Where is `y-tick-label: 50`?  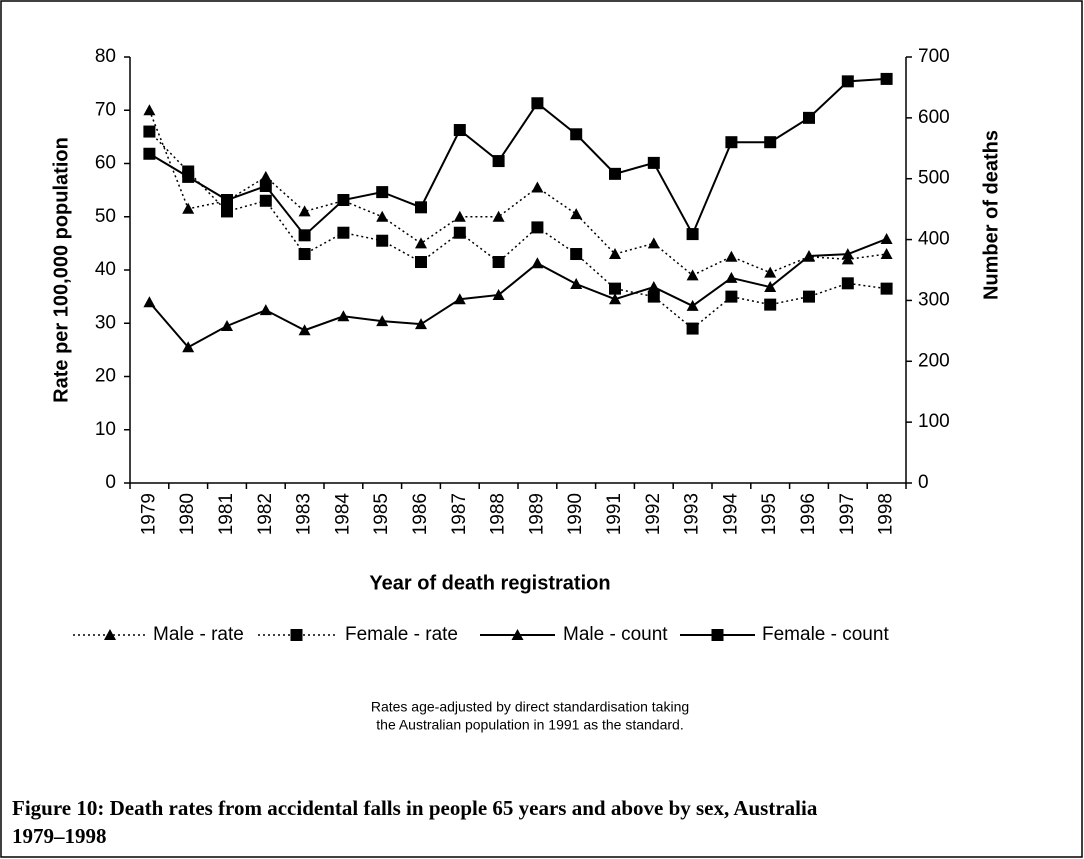
y-tick-label: 50 is located at coordinates (105, 216).